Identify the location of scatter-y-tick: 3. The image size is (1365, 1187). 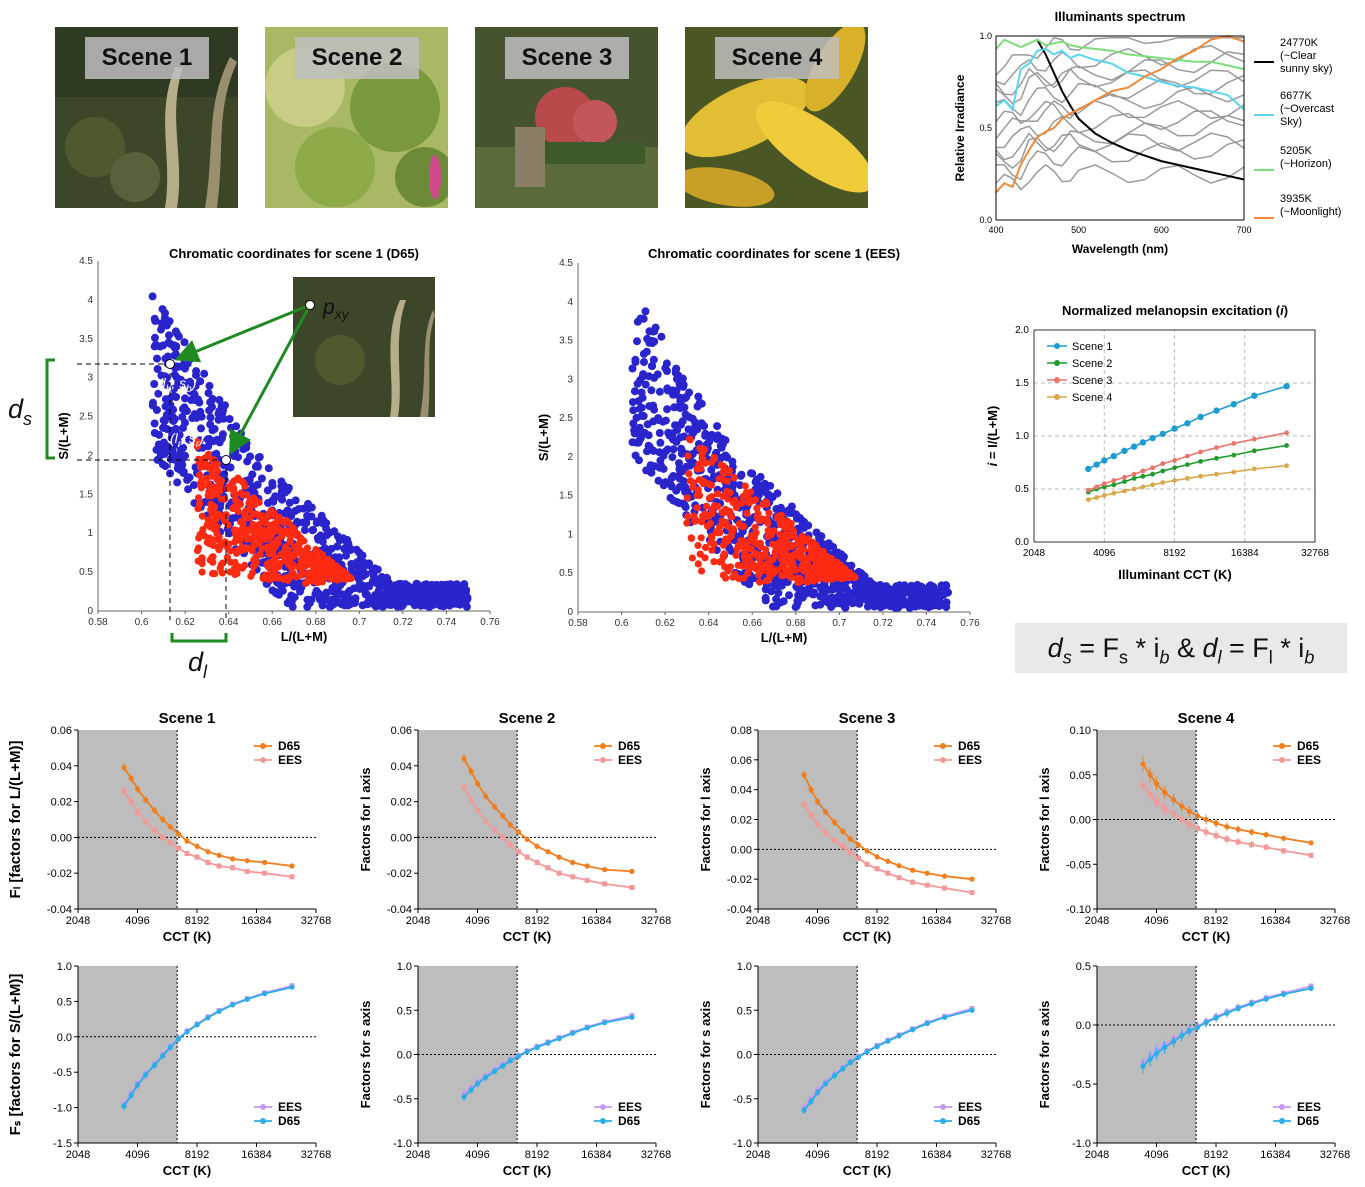
(90, 378).